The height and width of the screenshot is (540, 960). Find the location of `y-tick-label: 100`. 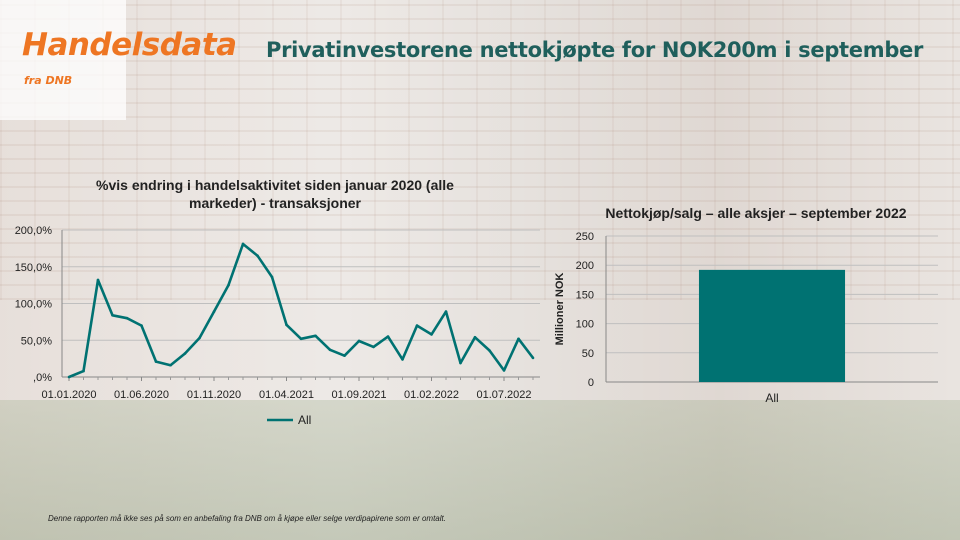

y-tick-label: 100 is located at coordinates (585, 325).